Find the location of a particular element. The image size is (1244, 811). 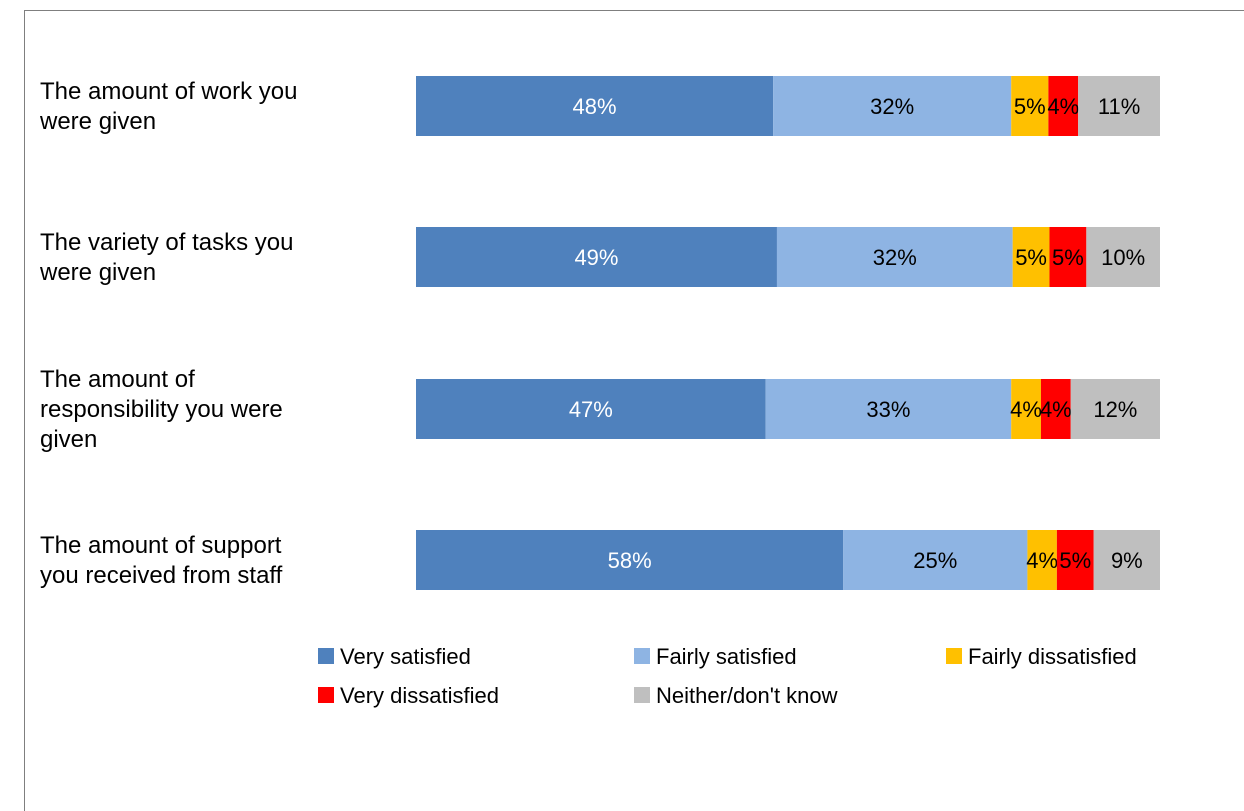

data-label: 12% is located at coordinates (1115, 409).